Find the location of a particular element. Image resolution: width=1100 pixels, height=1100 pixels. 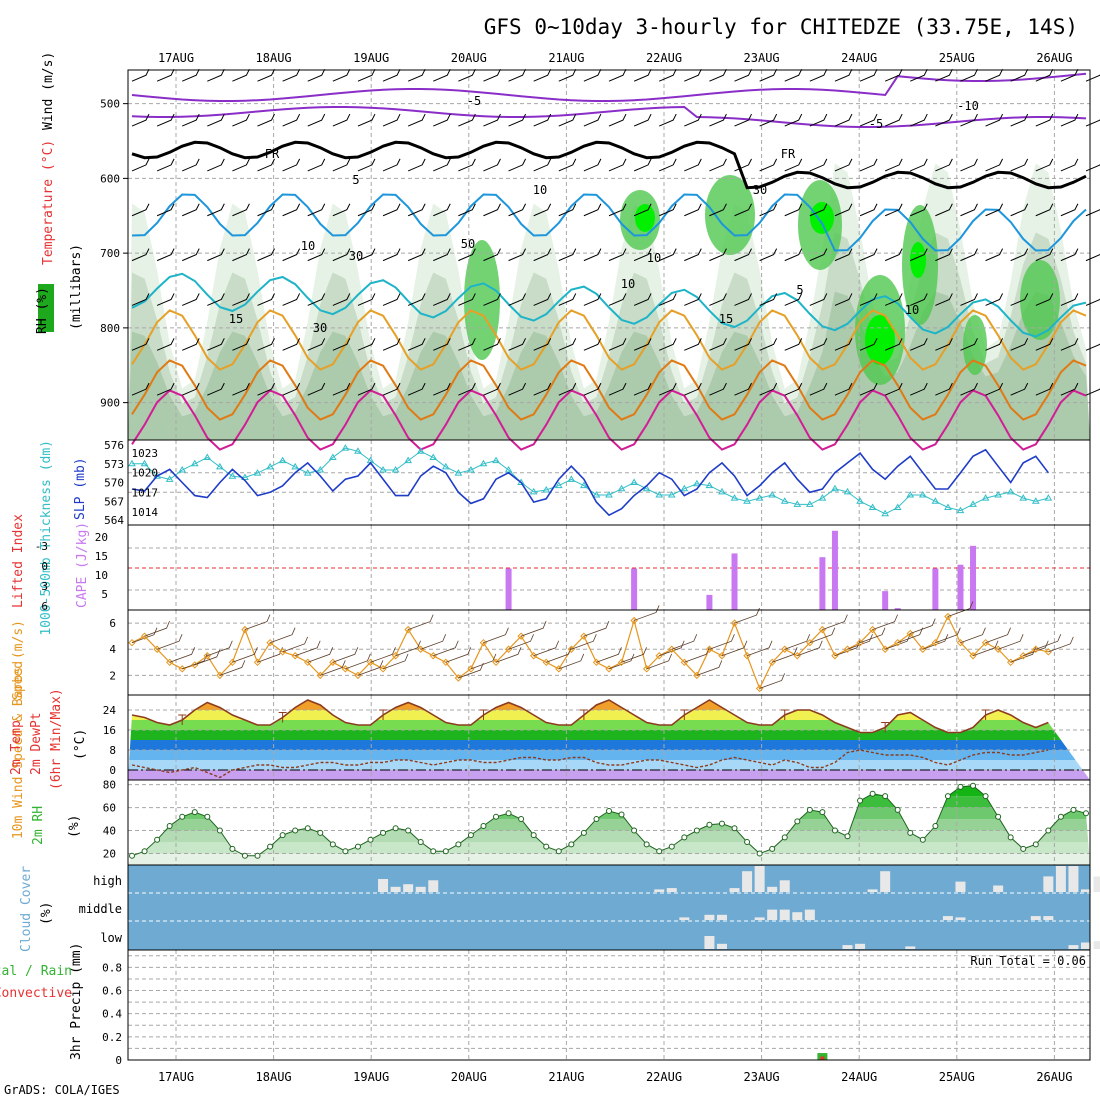

cape-axis-label: CAPE (J/kg) is located at coordinates (82, 565).